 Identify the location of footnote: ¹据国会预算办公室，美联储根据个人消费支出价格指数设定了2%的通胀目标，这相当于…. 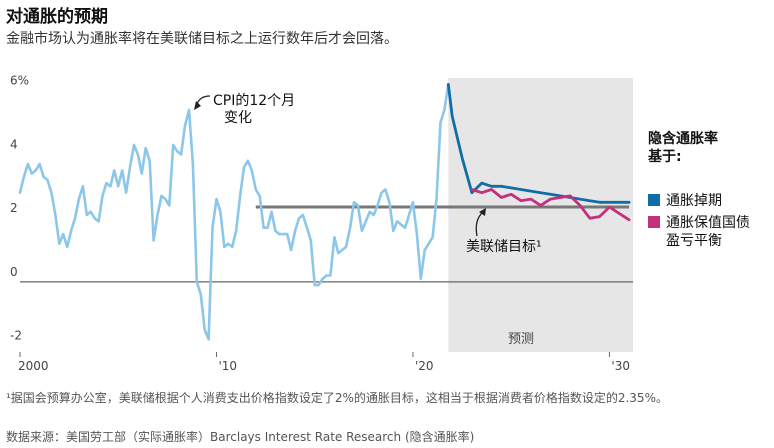
(337, 398).